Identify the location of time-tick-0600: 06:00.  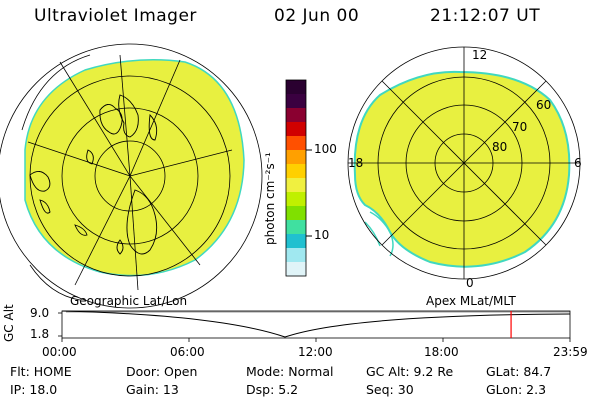
(187, 352).